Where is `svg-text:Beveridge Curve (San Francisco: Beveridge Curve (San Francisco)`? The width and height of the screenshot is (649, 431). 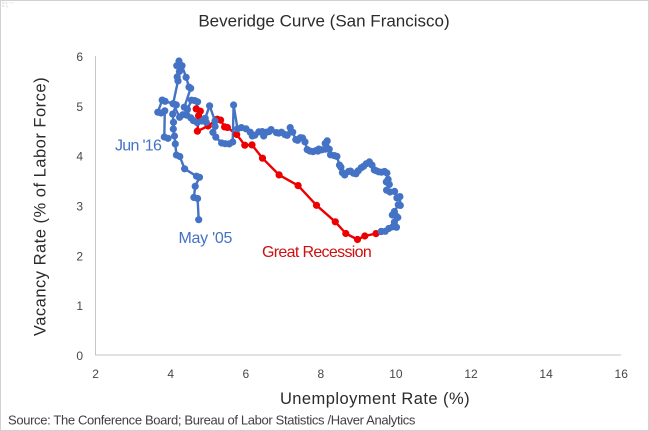
svg-text:Beveridge Curve (San Francisco: Beveridge Curve (San Francisco) is located at coordinates (323, 21).